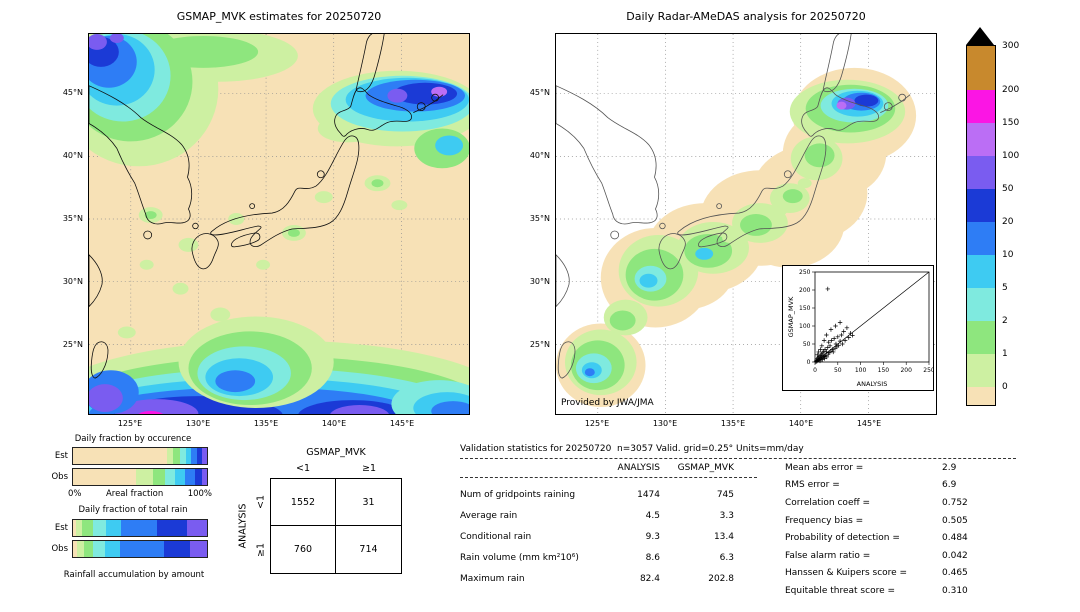 This screenshot has width=1080, height=612. I want to click on x-tick-label: 250, so click(928, 370).